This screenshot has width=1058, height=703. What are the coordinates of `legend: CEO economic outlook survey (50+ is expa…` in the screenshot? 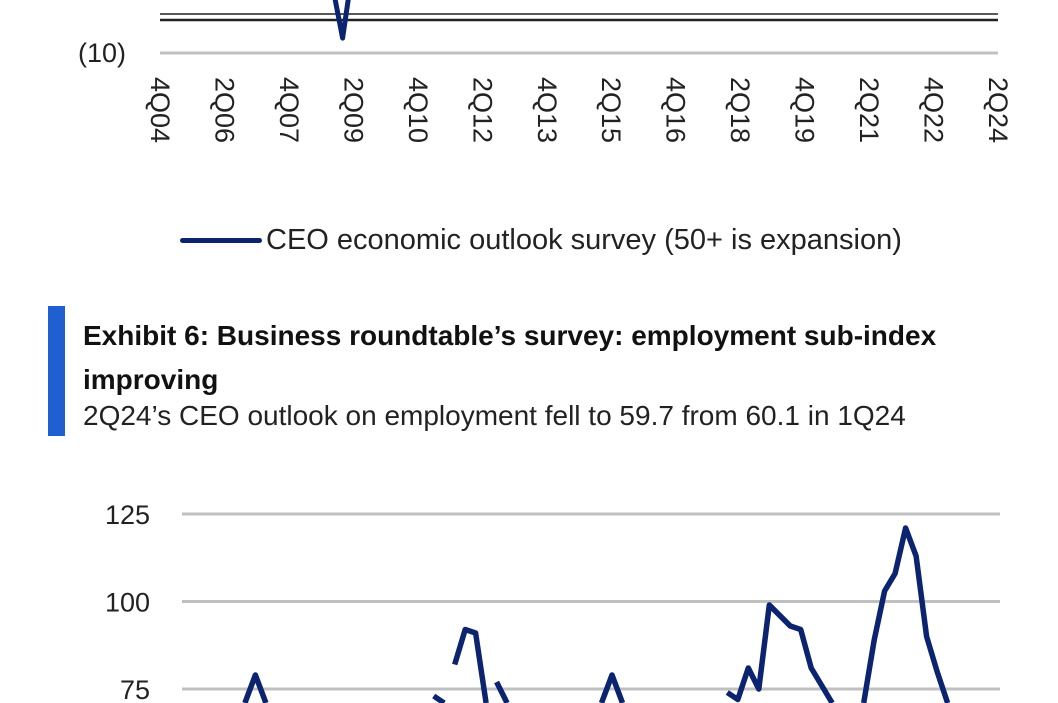 It's located at (541, 240).